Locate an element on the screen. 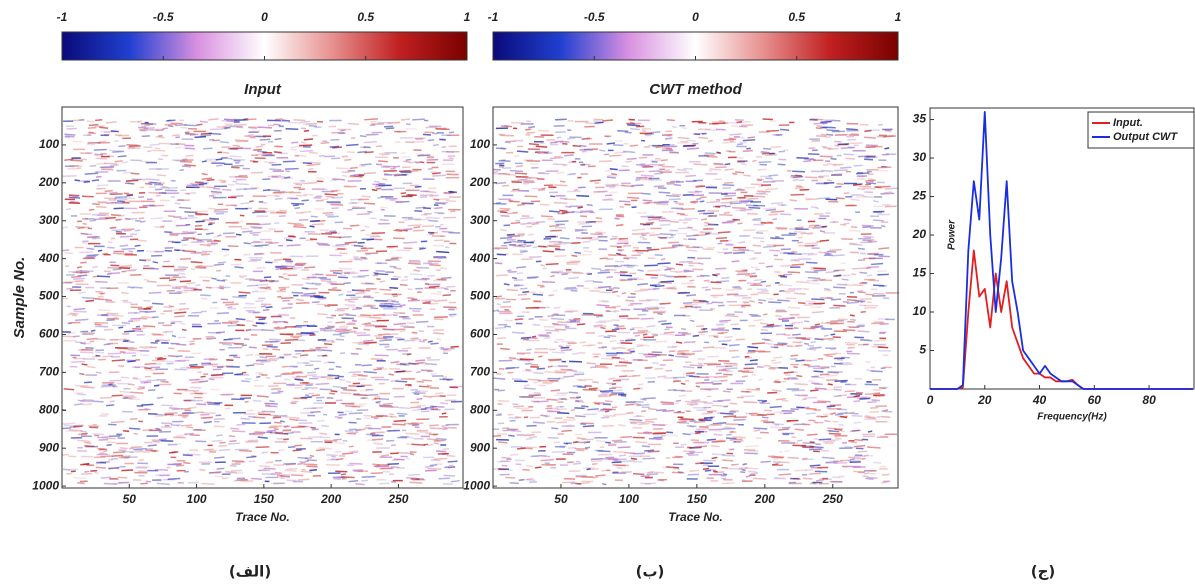 The width and height of the screenshot is (1195, 585). colorbar-tick-label: 1 is located at coordinates (898, 17).